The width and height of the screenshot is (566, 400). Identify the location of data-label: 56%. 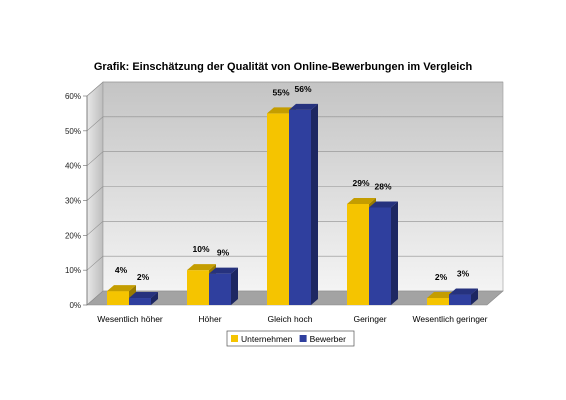
(302, 89).